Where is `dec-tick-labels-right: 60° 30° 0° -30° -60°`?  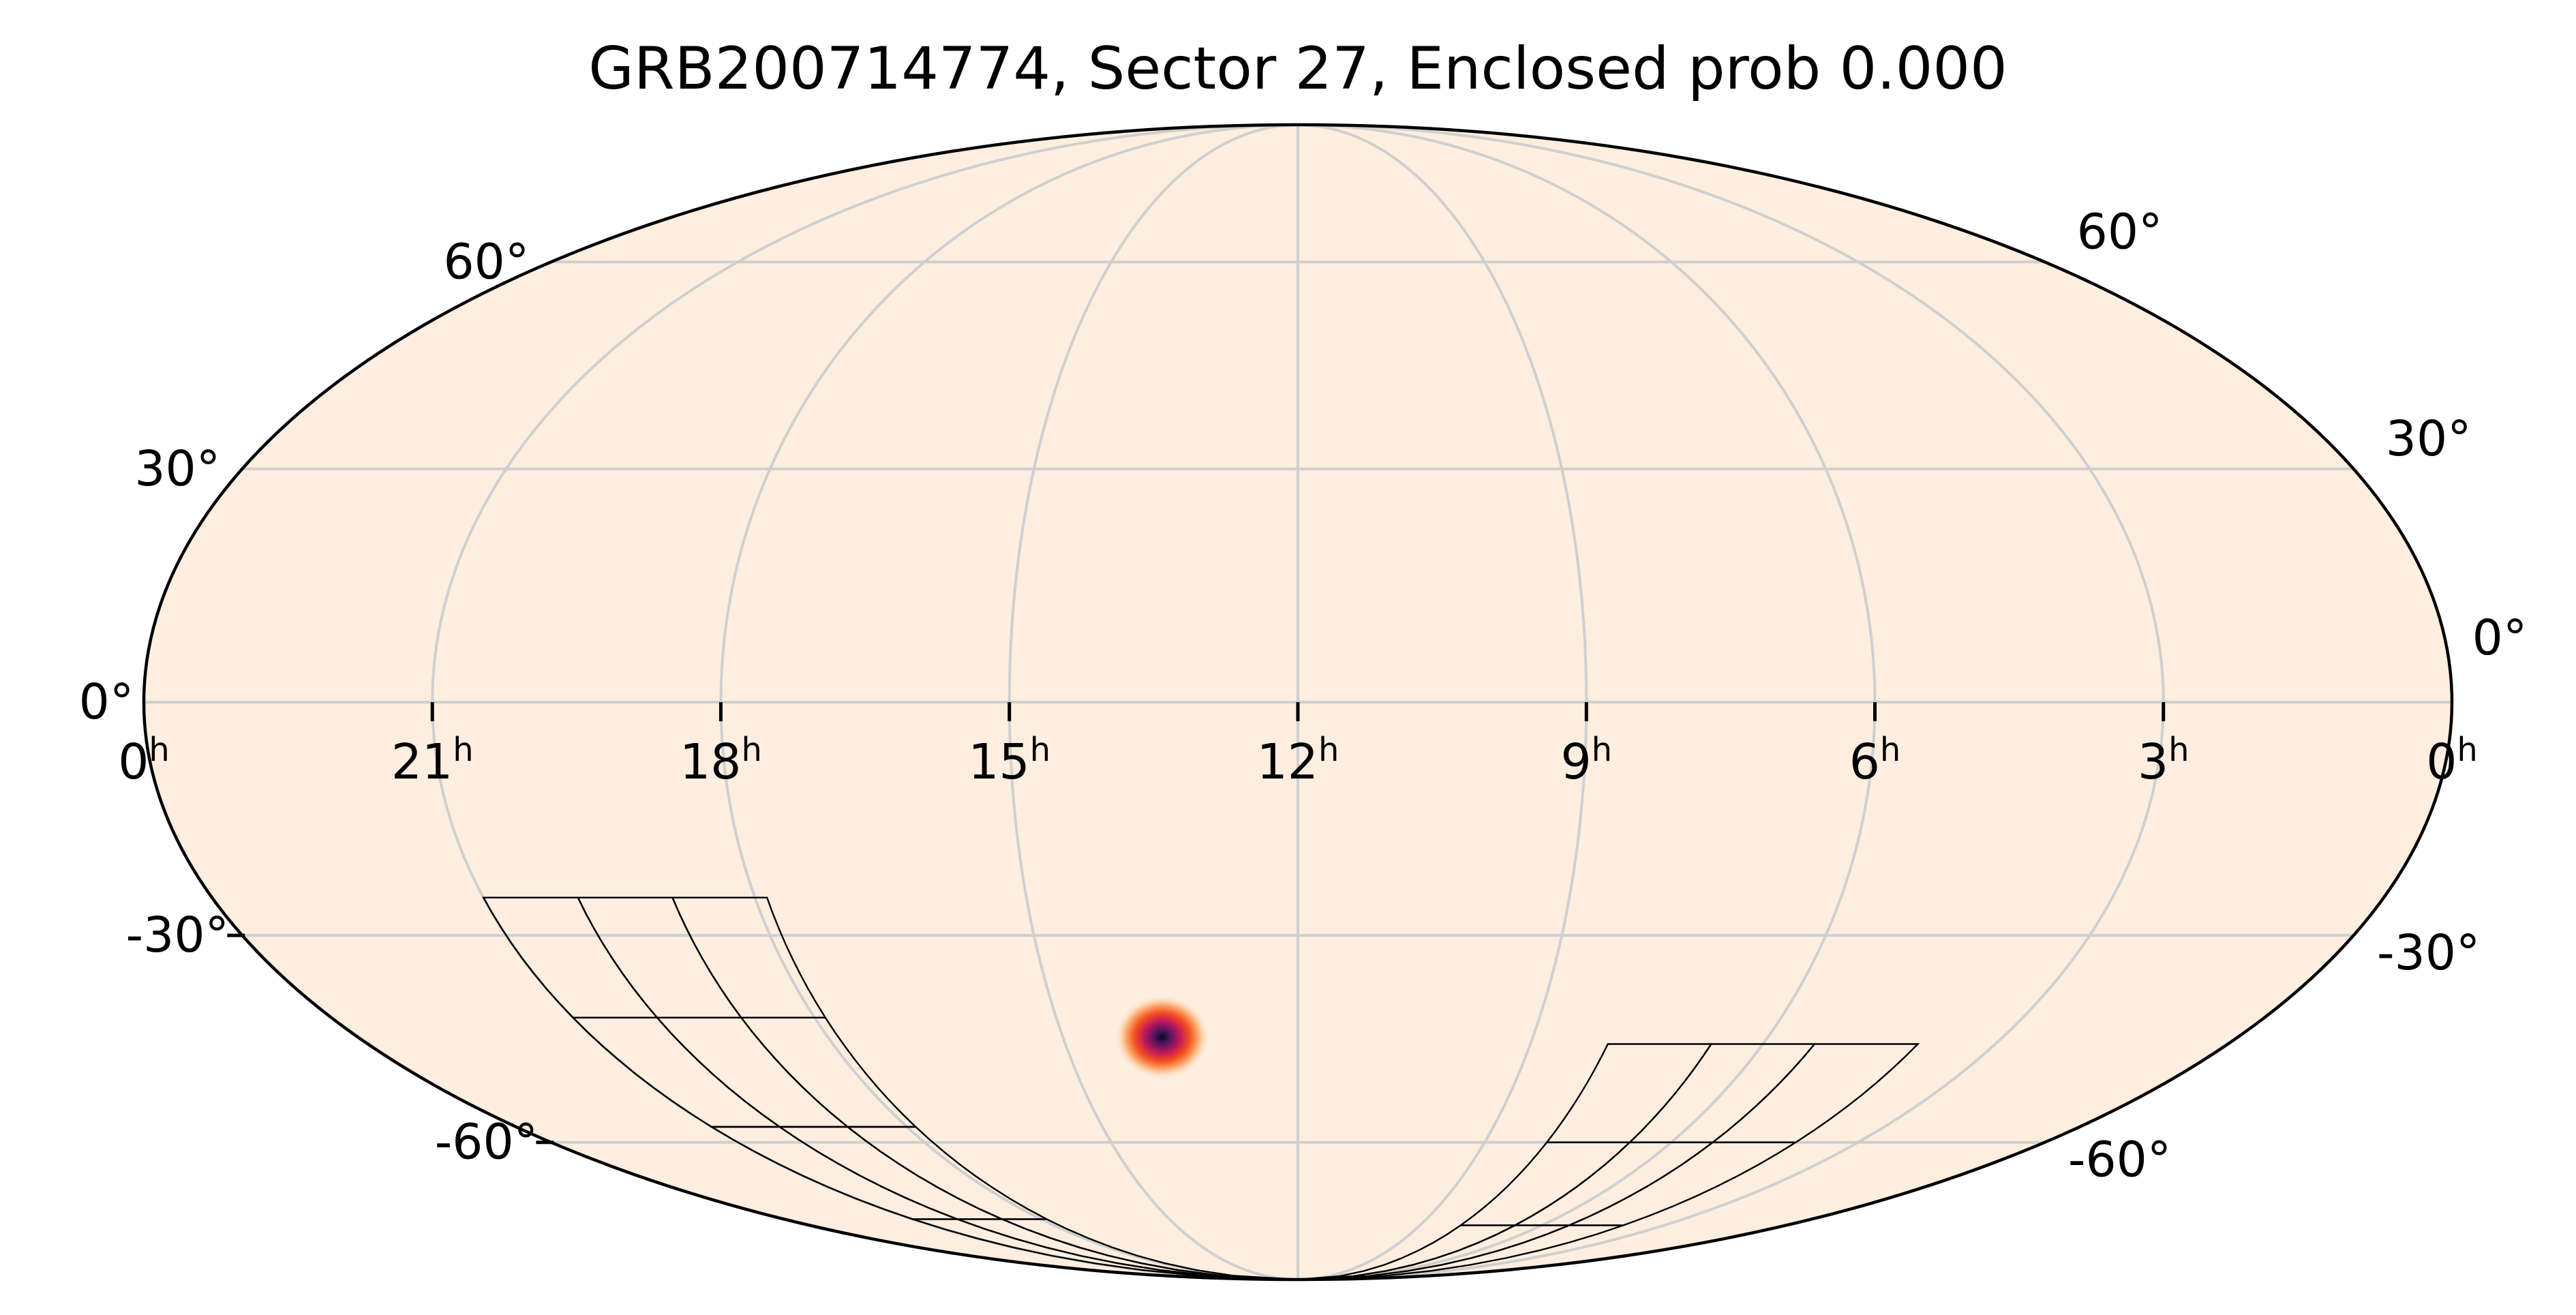
dec-tick-labels-right: 60° 30° 0° -30° -60° is located at coordinates (2297, 695).